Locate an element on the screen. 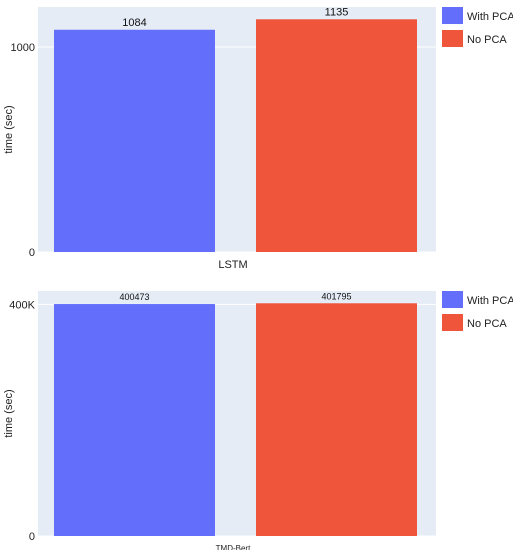  y-tick-label: 400K is located at coordinates (22, 305).